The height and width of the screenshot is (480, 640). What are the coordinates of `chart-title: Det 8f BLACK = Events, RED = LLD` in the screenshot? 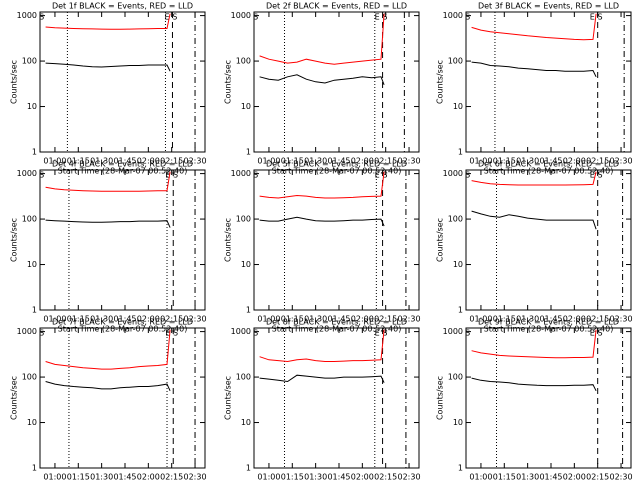 It's located at (336, 322).